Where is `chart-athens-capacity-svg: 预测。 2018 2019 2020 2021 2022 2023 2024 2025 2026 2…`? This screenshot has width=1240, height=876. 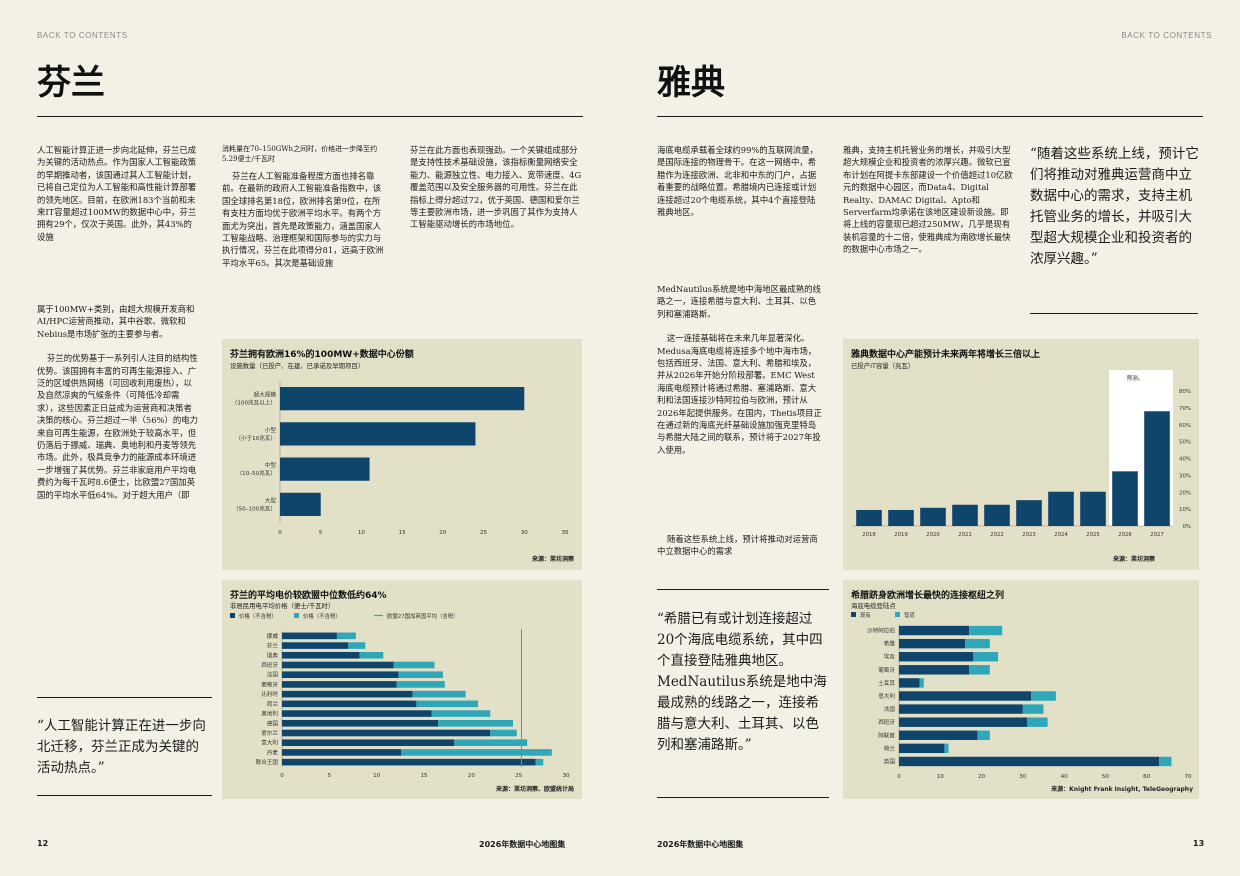
chart-athens-capacity-svg: 预测。 2018 2019 2020 2021 2022 2023 2024 2025 2026 2… is located at coordinates (1022, 454).